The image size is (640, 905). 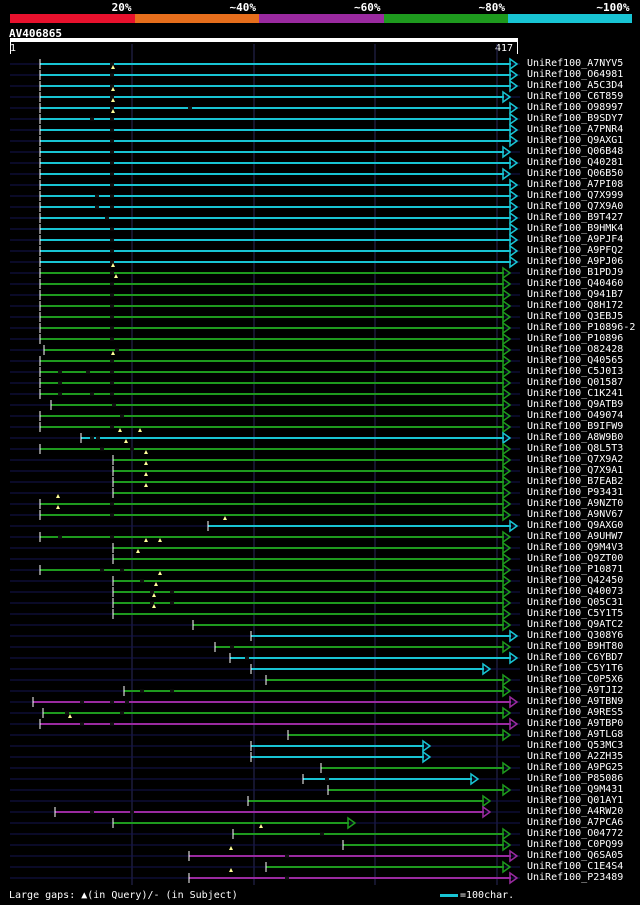 What do you see at coordinates (575, 646) in the screenshot?
I see `hit-label: UniRef100_B9HT80` at bounding box center [575, 646].